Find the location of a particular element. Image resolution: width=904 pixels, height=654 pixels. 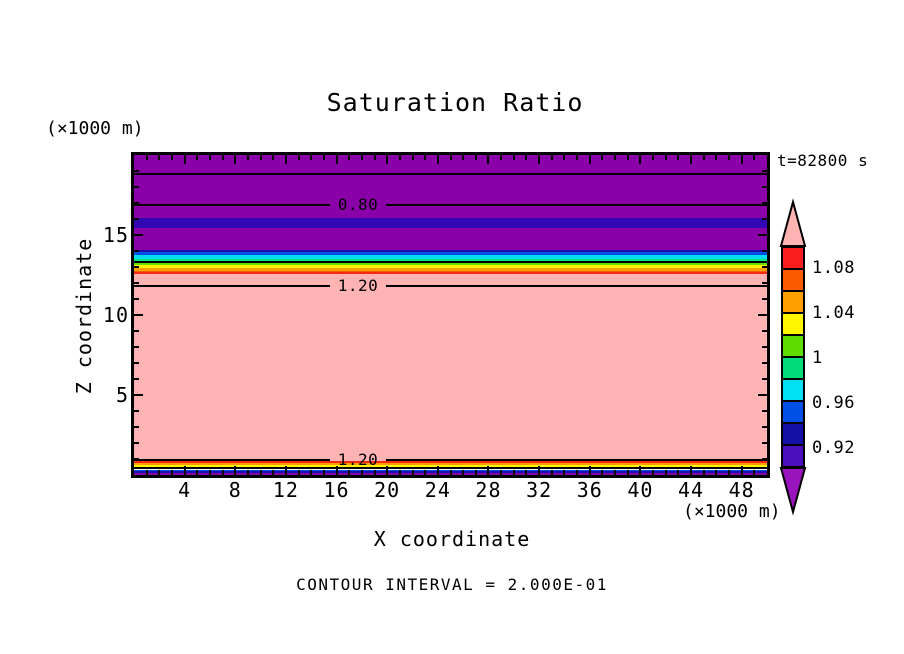

y-tick-label: 10 is located at coordinates (115, 315).